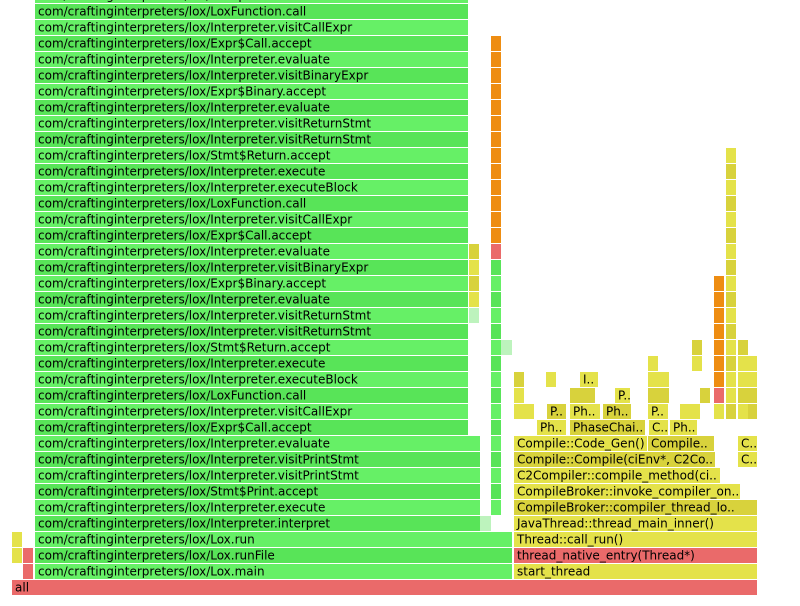  I want to click on stack-frame: PhaseChai.., so click(607, 427).